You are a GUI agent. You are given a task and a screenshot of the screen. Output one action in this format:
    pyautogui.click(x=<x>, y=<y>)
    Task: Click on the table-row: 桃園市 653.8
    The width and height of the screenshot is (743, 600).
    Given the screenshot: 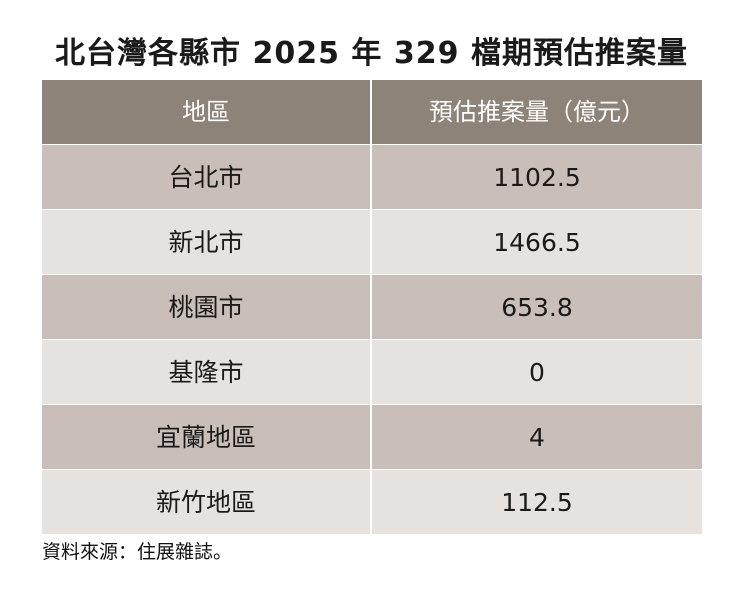 What is the action you would take?
    pyautogui.click(x=372, y=307)
    